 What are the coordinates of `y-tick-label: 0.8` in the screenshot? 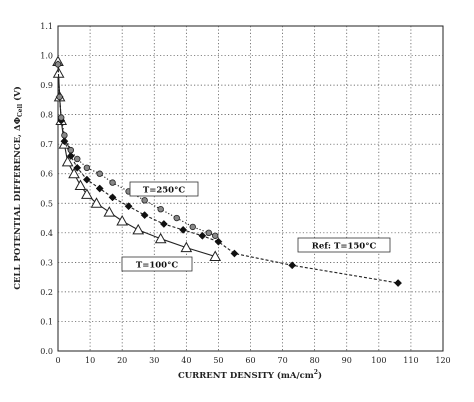 It's located at (46, 115).